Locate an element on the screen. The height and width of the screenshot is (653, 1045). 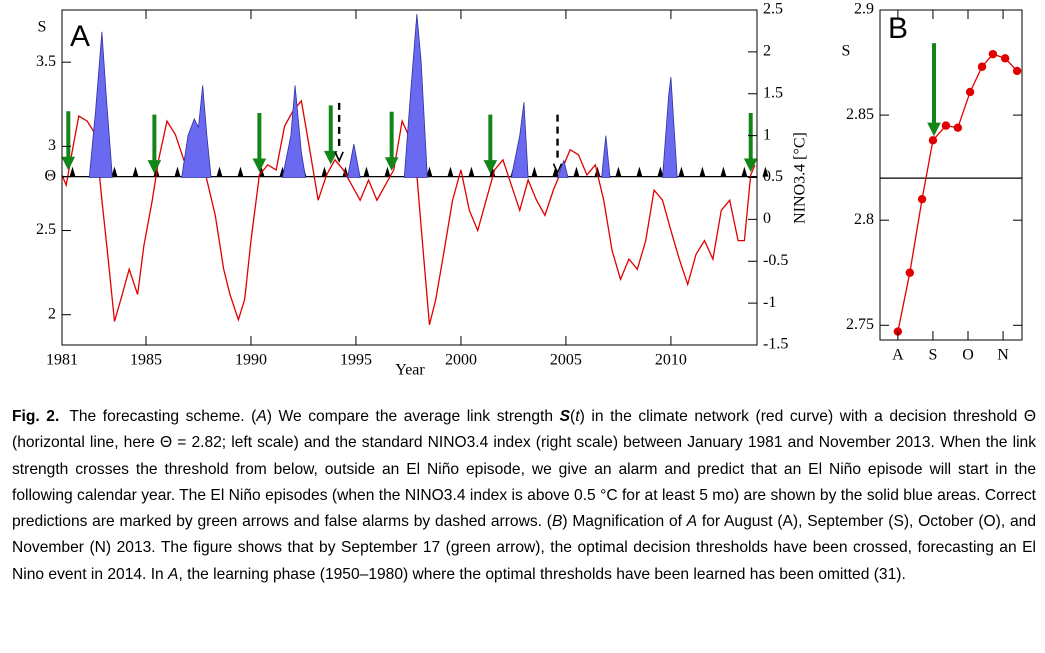
x-tick-label: A is located at coordinates (898, 355).